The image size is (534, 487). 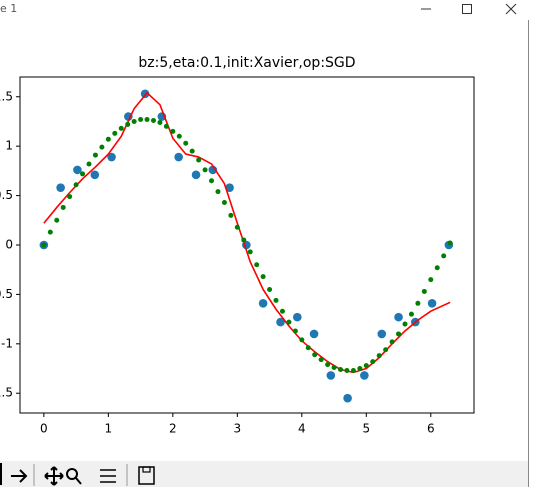 What do you see at coordinates (6, 294) in the screenshot?
I see `y-tick-label: -0.5` at bounding box center [6, 294].